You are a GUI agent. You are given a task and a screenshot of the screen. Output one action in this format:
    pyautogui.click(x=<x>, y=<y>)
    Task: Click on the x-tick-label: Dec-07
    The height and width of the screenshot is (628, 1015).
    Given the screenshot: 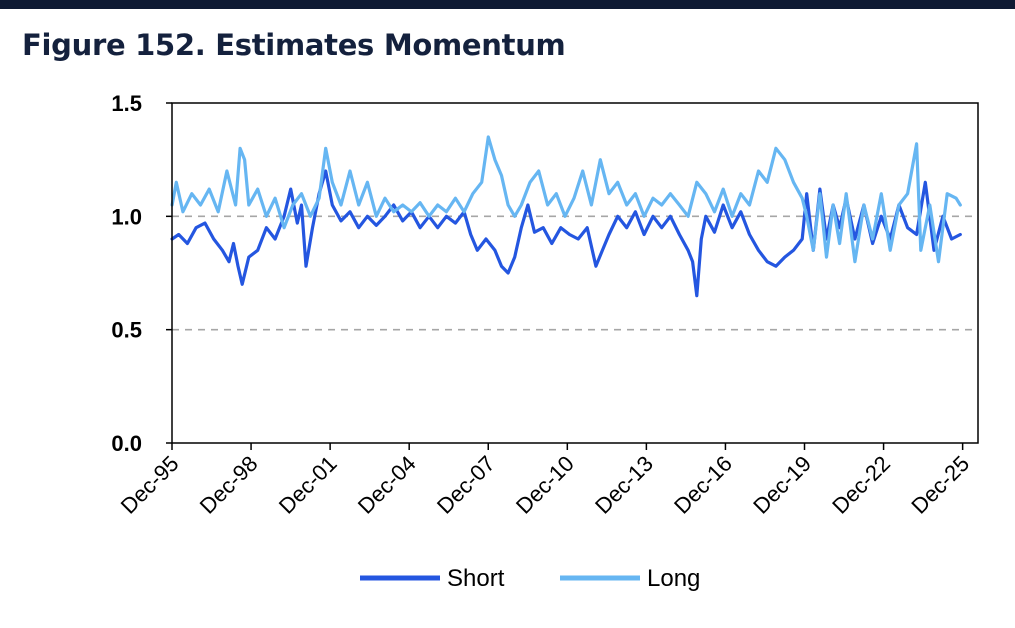 What is the action you would take?
    pyautogui.click(x=466, y=485)
    